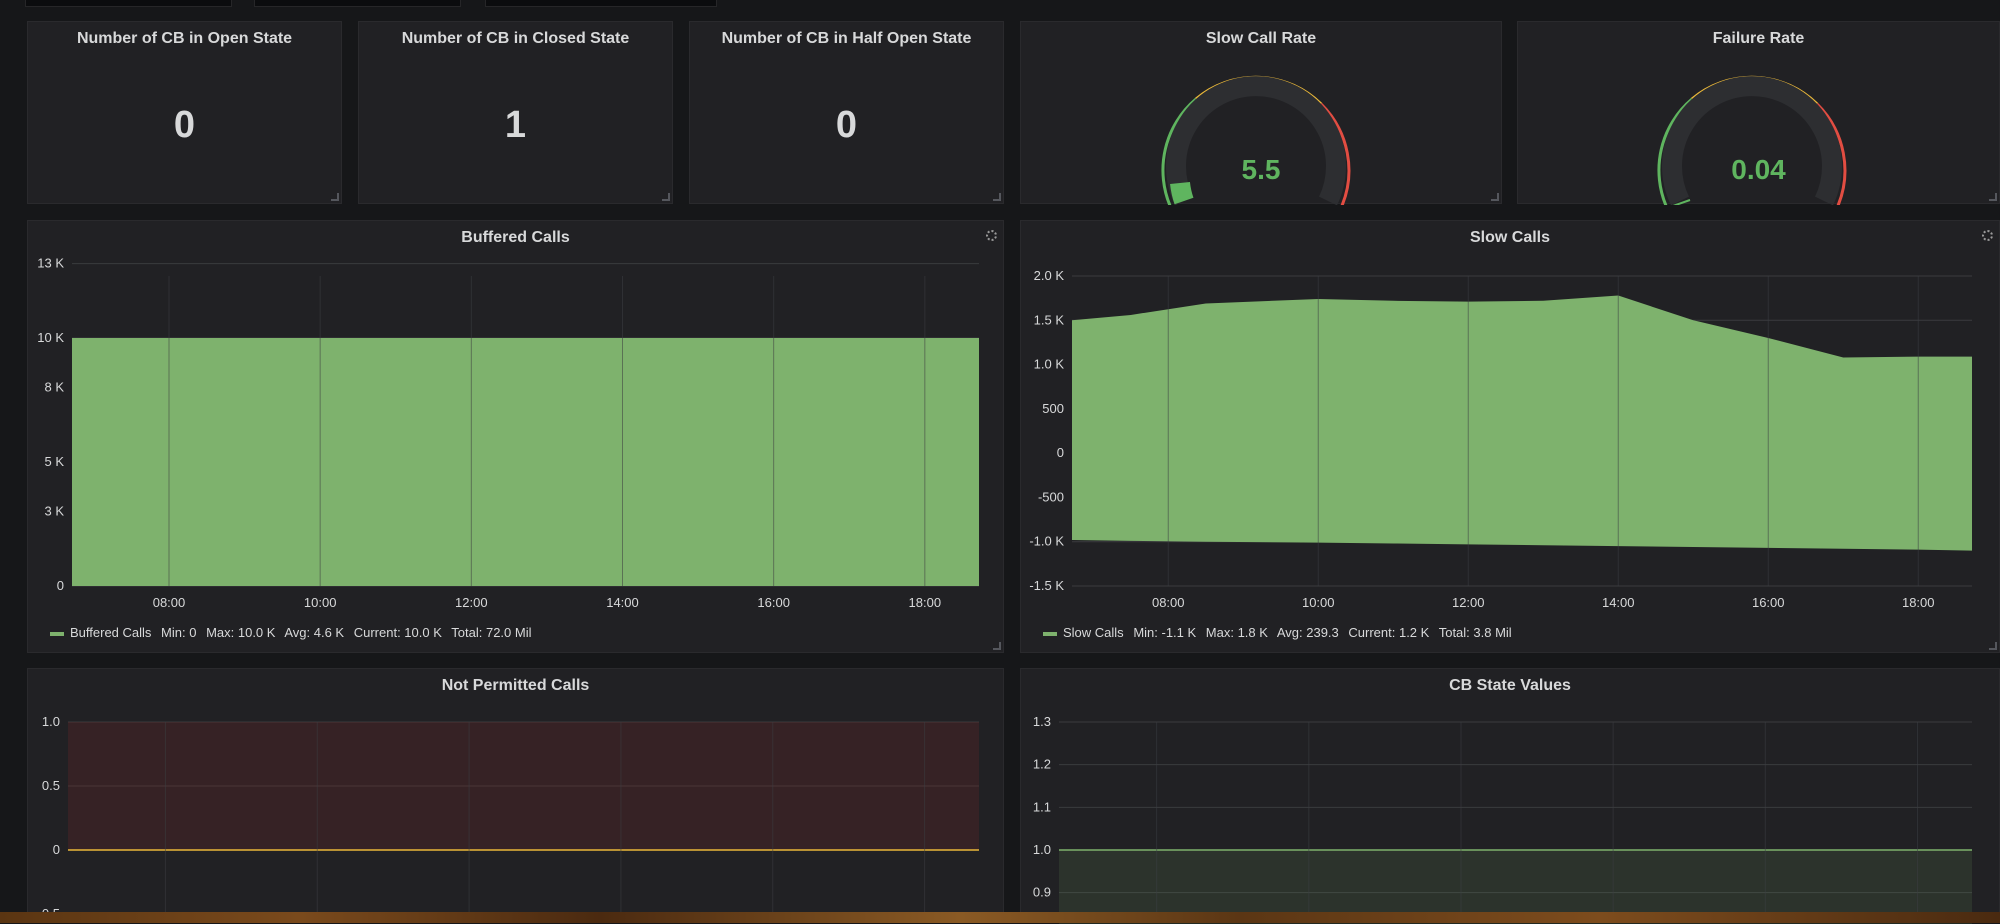 This screenshot has height=924, width=2000. What do you see at coordinates (1510, 237) in the screenshot?
I see `panel-title: Slow Calls` at bounding box center [1510, 237].